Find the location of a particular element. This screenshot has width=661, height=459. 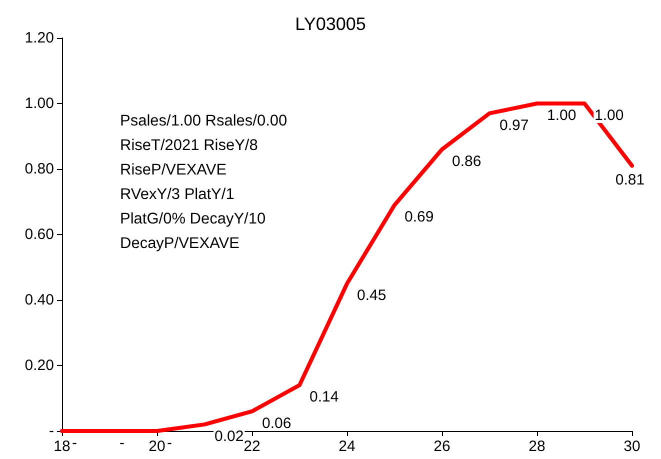

x-tick-label: 28 is located at coordinates (537, 446).